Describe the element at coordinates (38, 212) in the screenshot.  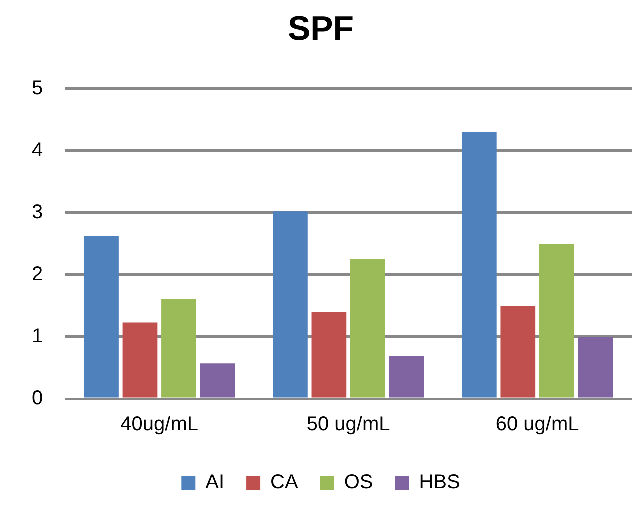
I see `y-tick-label: 3` at that location.